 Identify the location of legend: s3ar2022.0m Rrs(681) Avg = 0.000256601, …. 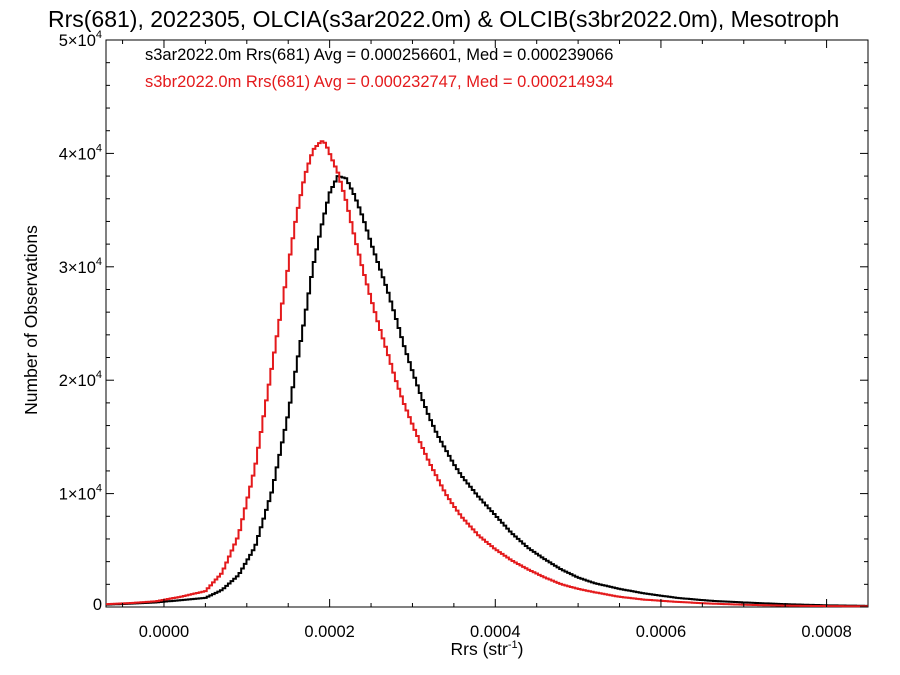
(379, 68).